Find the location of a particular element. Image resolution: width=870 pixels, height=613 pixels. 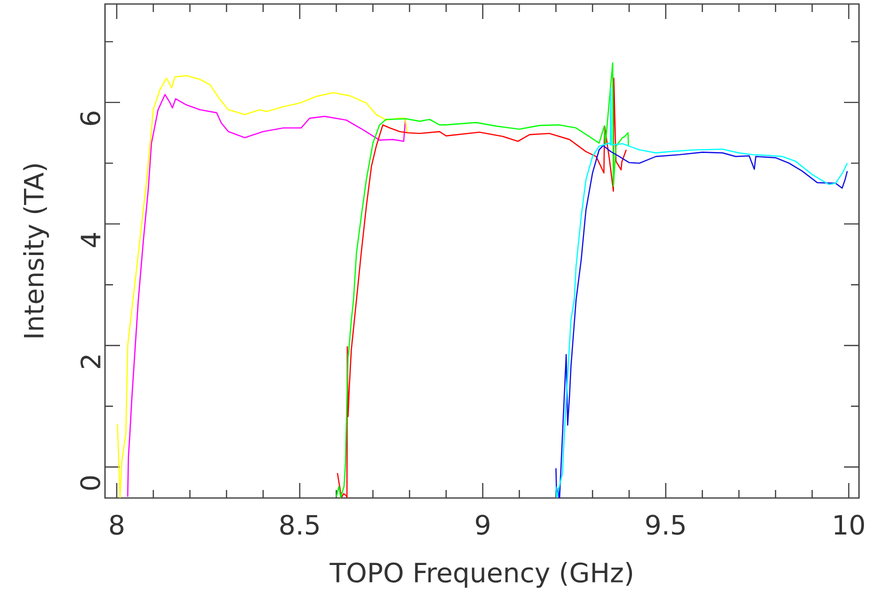

x-tick-label: 8.5 is located at coordinates (299, 524).